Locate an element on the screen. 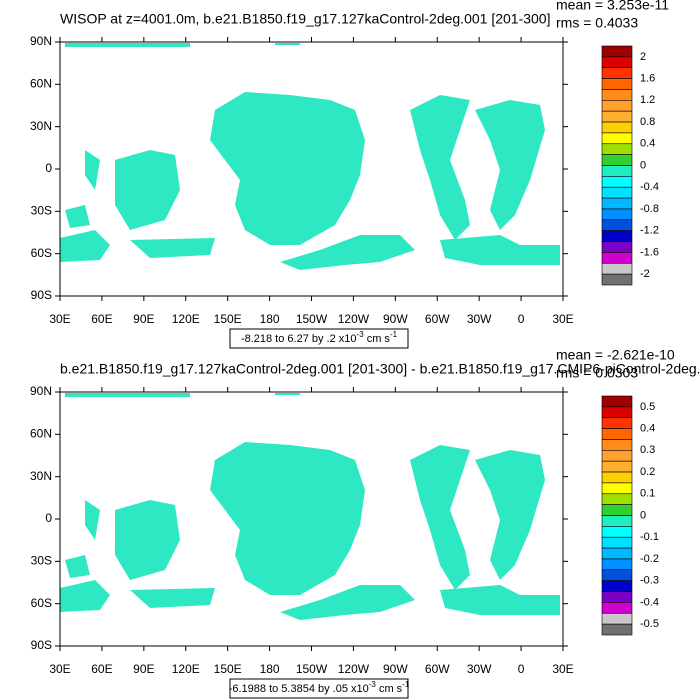 The image size is (700, 700). lat-label: 90S is located at coordinates (41, 645).